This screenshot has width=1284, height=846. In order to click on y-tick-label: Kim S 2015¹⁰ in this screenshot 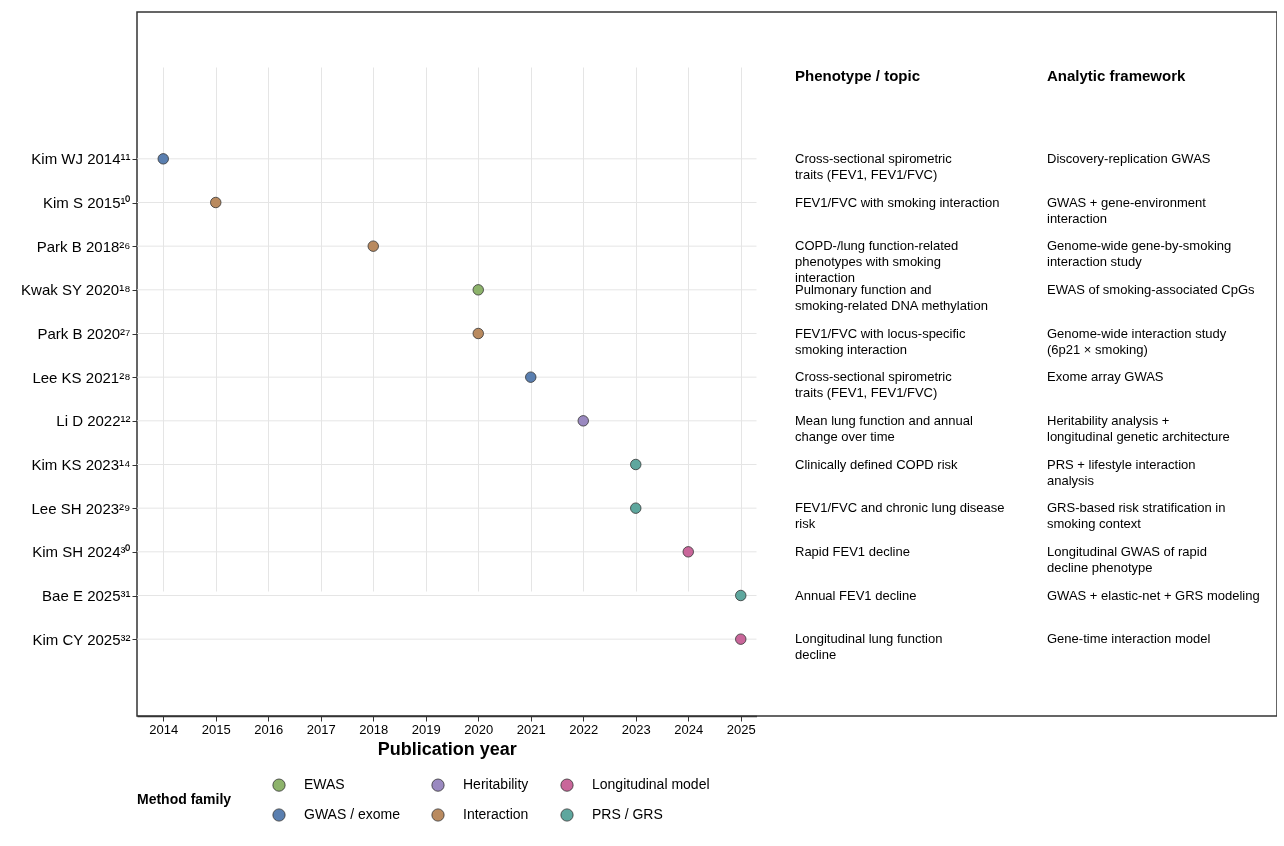, I will do `click(86, 202)`.